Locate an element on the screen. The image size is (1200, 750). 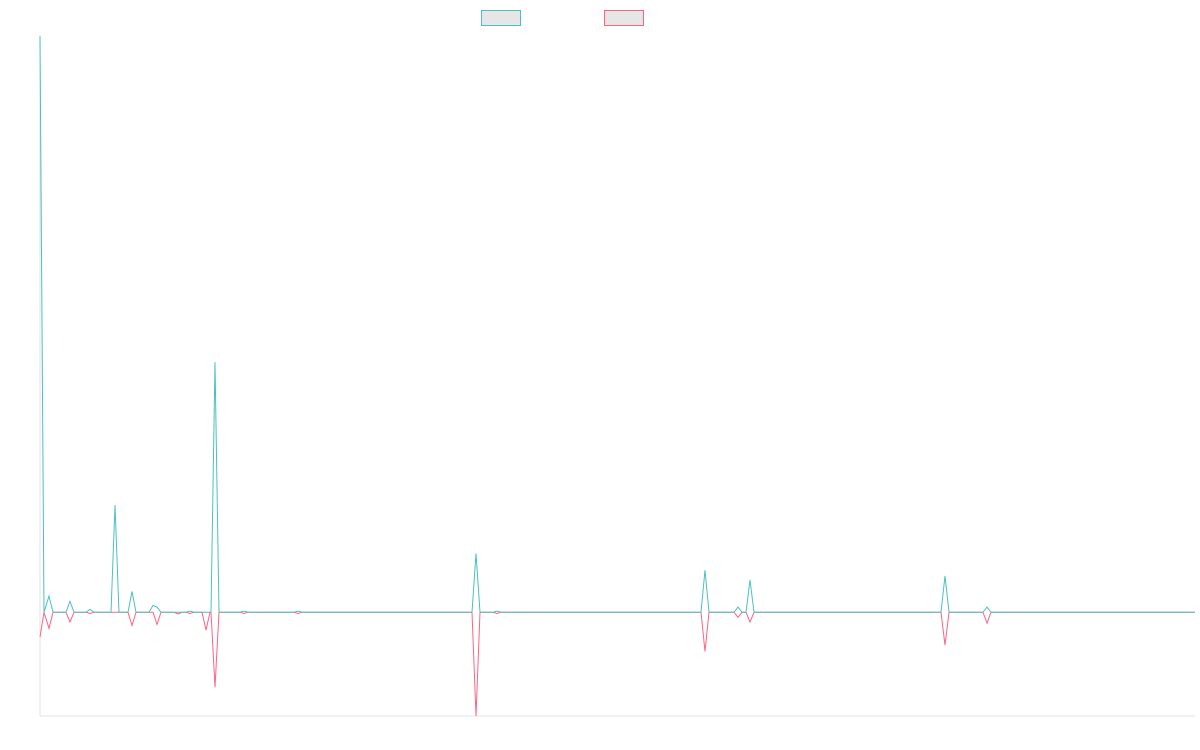
series-line is located at coordinates (617, 664).